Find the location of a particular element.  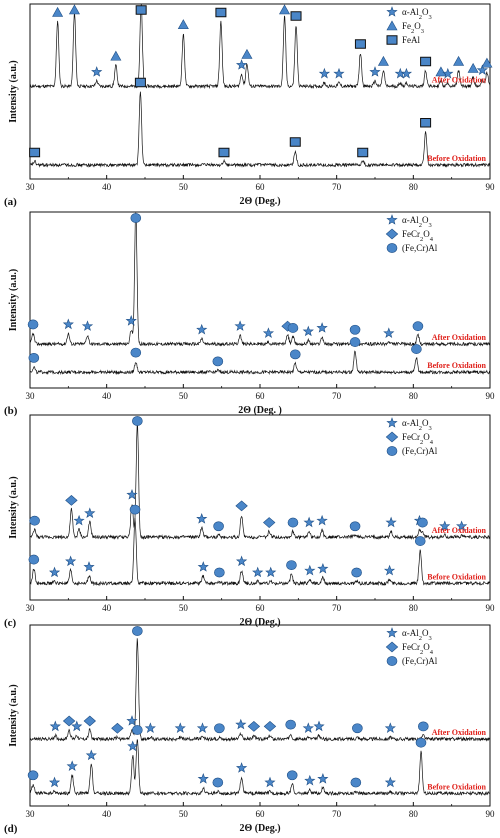

panel-label: (d) is located at coordinates (11, 829).